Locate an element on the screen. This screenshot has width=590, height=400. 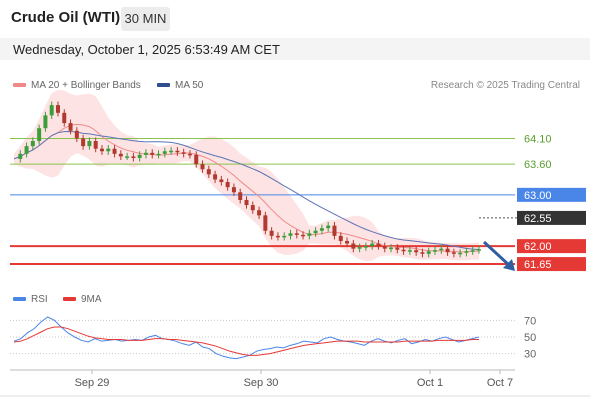
ma50-swatch is located at coordinates (163, 85).